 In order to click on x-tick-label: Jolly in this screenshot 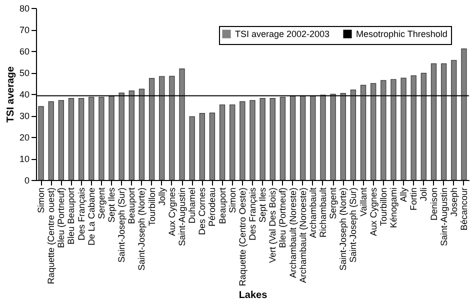, I will do `click(161, 196)`.